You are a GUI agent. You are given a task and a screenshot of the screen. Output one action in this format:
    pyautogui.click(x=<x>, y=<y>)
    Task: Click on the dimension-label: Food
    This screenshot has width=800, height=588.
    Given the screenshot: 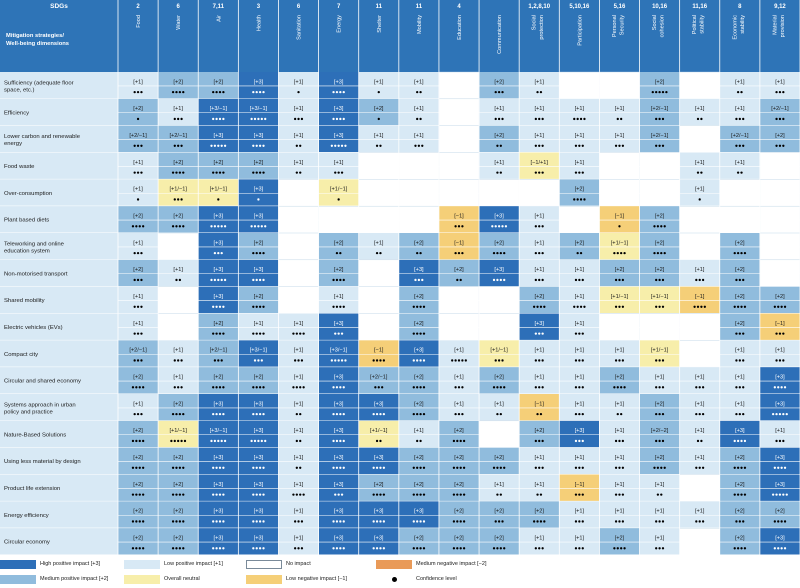 What is the action you would take?
    pyautogui.click(x=139, y=21)
    